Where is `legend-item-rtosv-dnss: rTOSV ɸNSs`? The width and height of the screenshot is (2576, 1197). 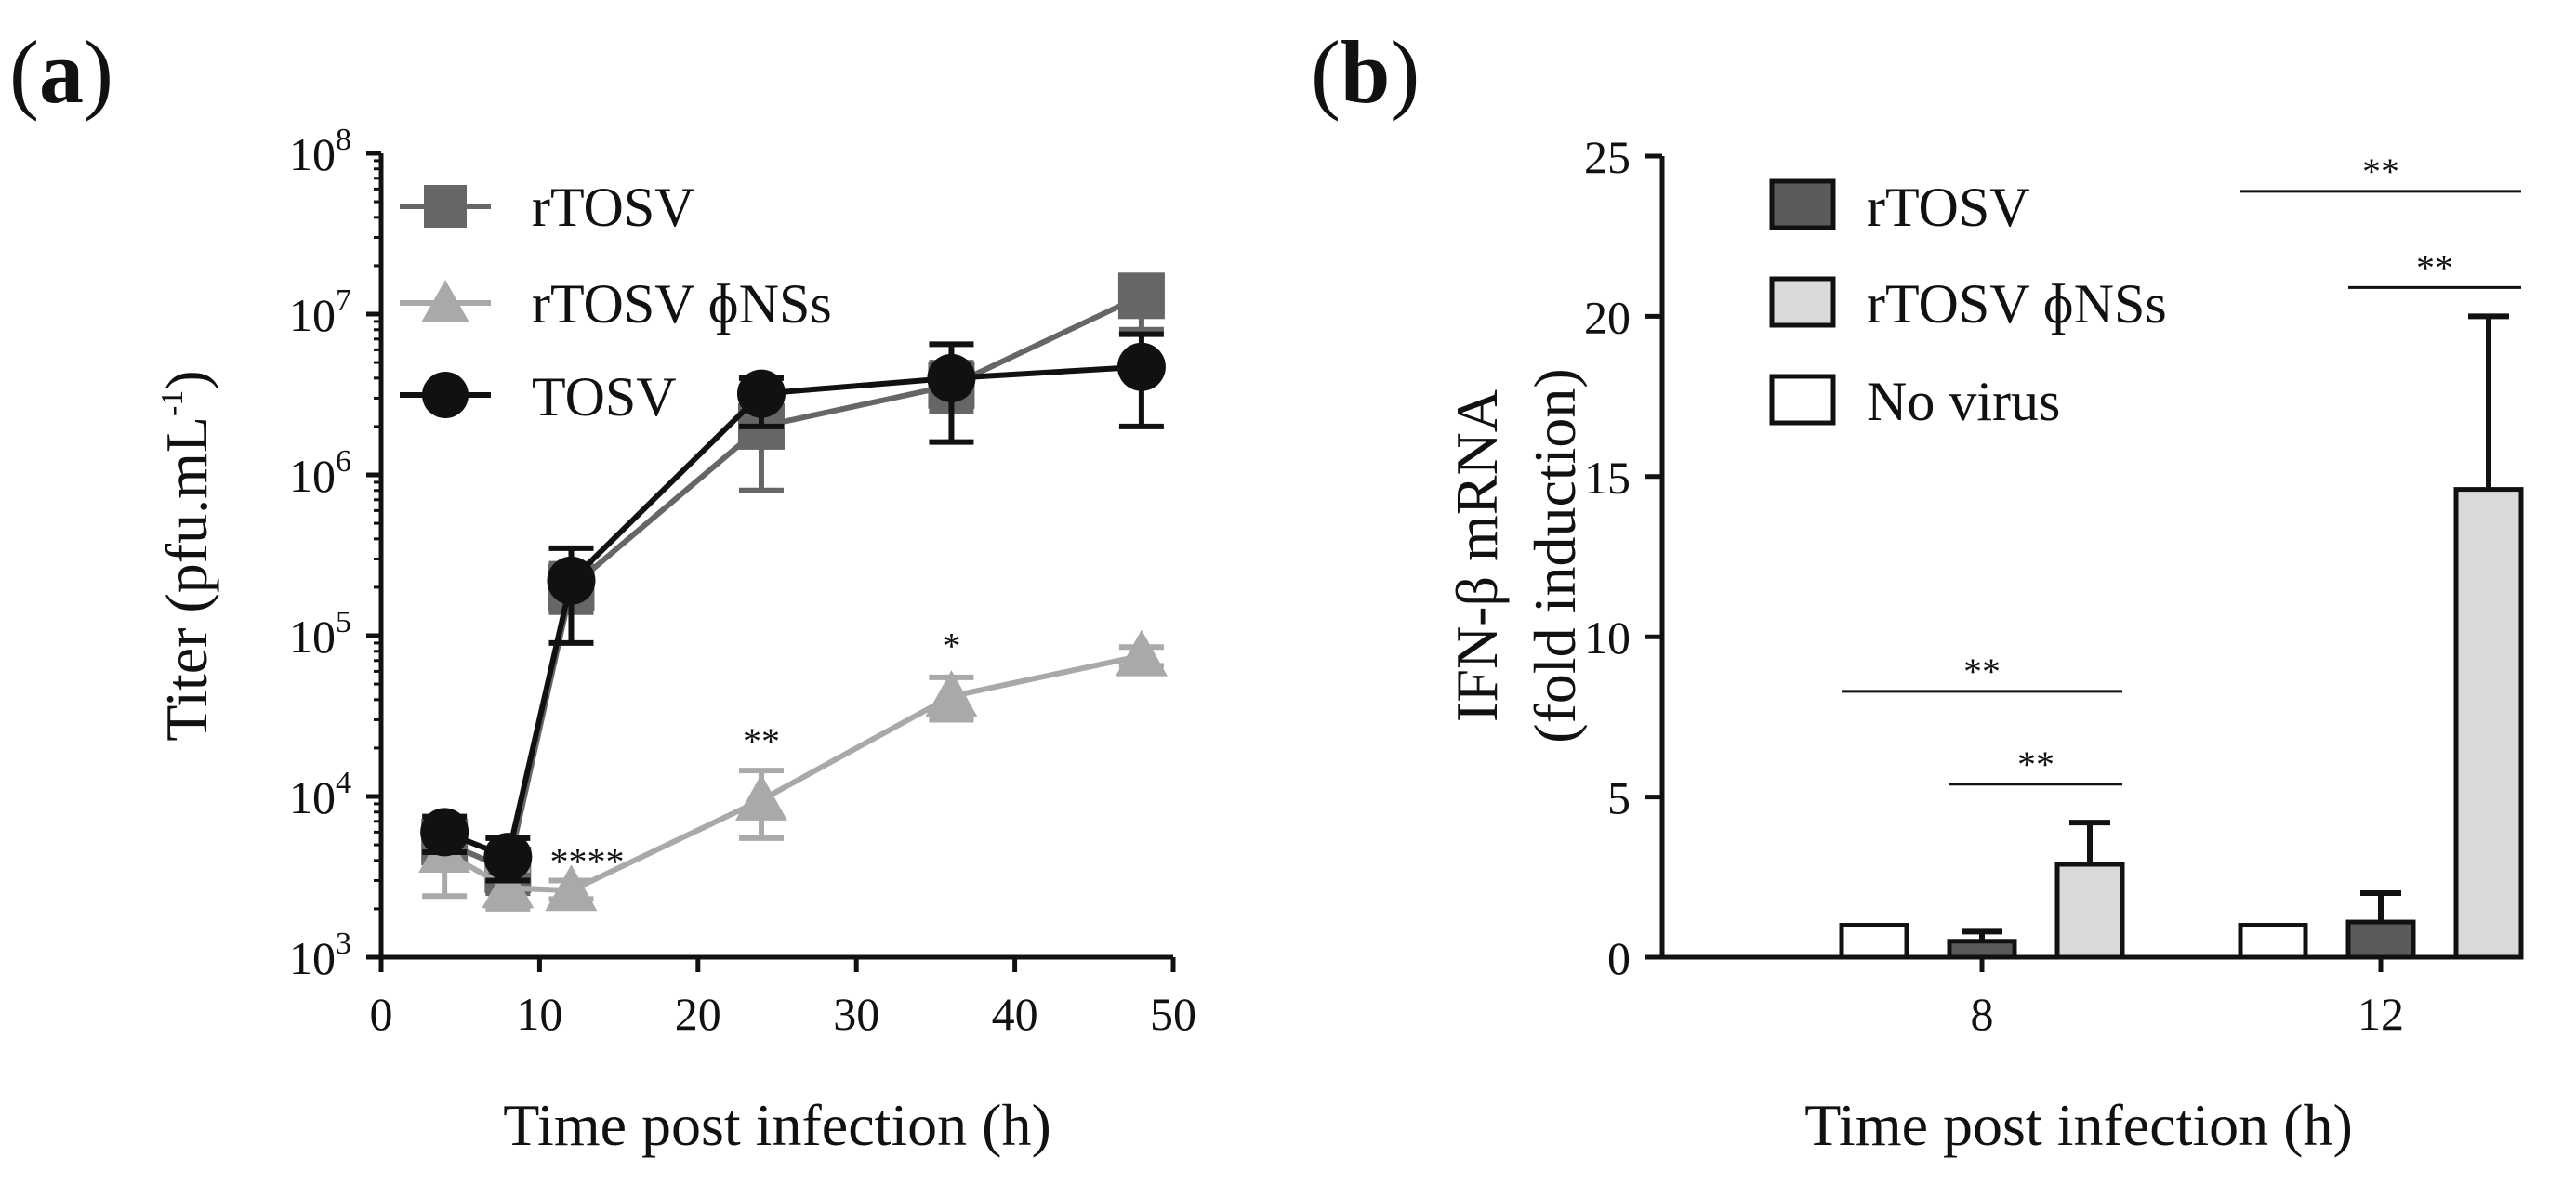 legend-item-rtosv-dnss: rTOSV ɸNSs is located at coordinates (616, 304).